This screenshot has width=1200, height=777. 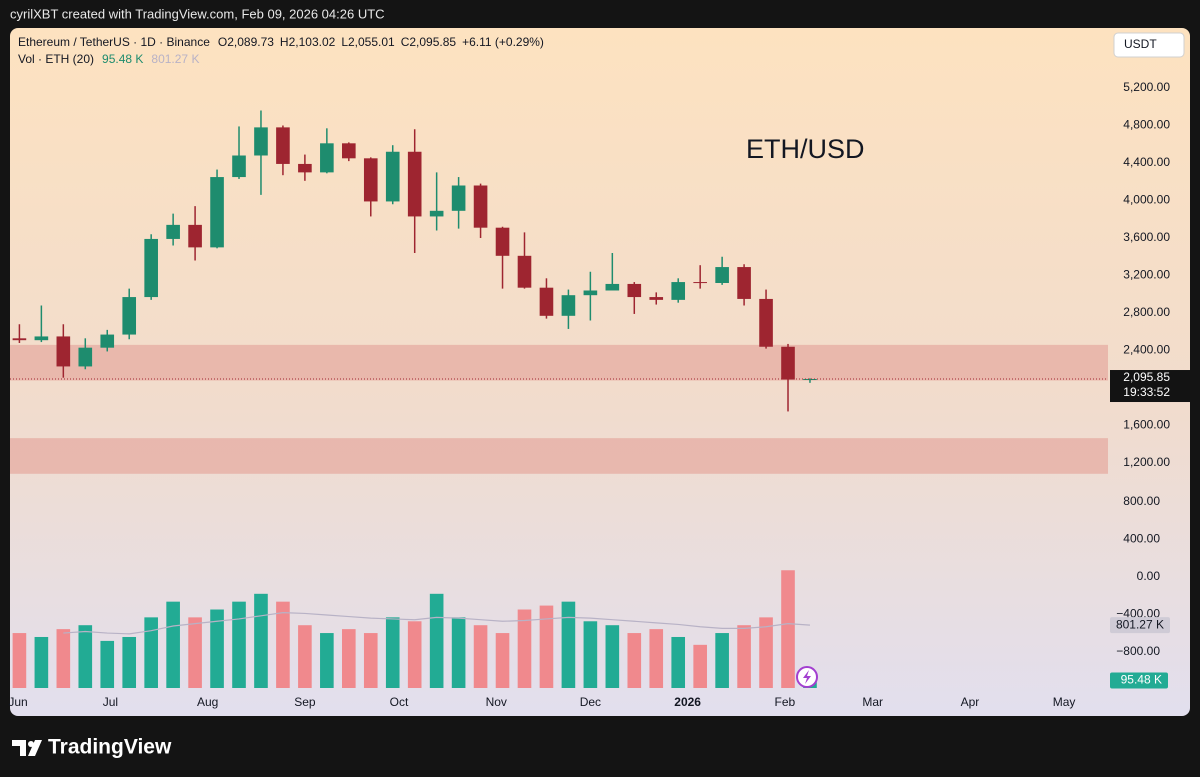 I want to click on y-tick-label: 3,600.00, so click(x=1146, y=237).